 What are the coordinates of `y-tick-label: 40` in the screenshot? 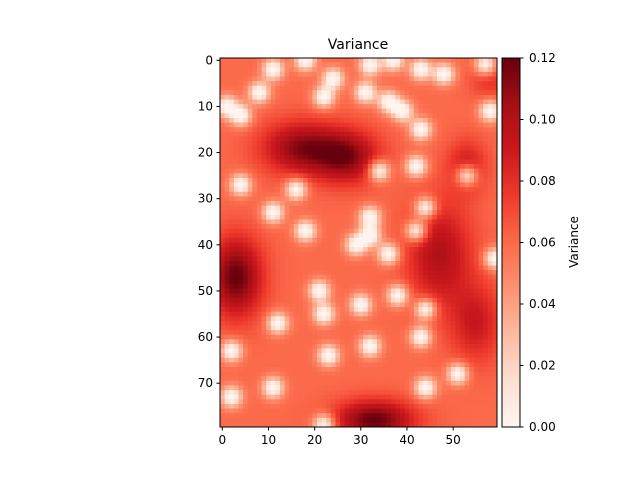 It's located at (205, 245).